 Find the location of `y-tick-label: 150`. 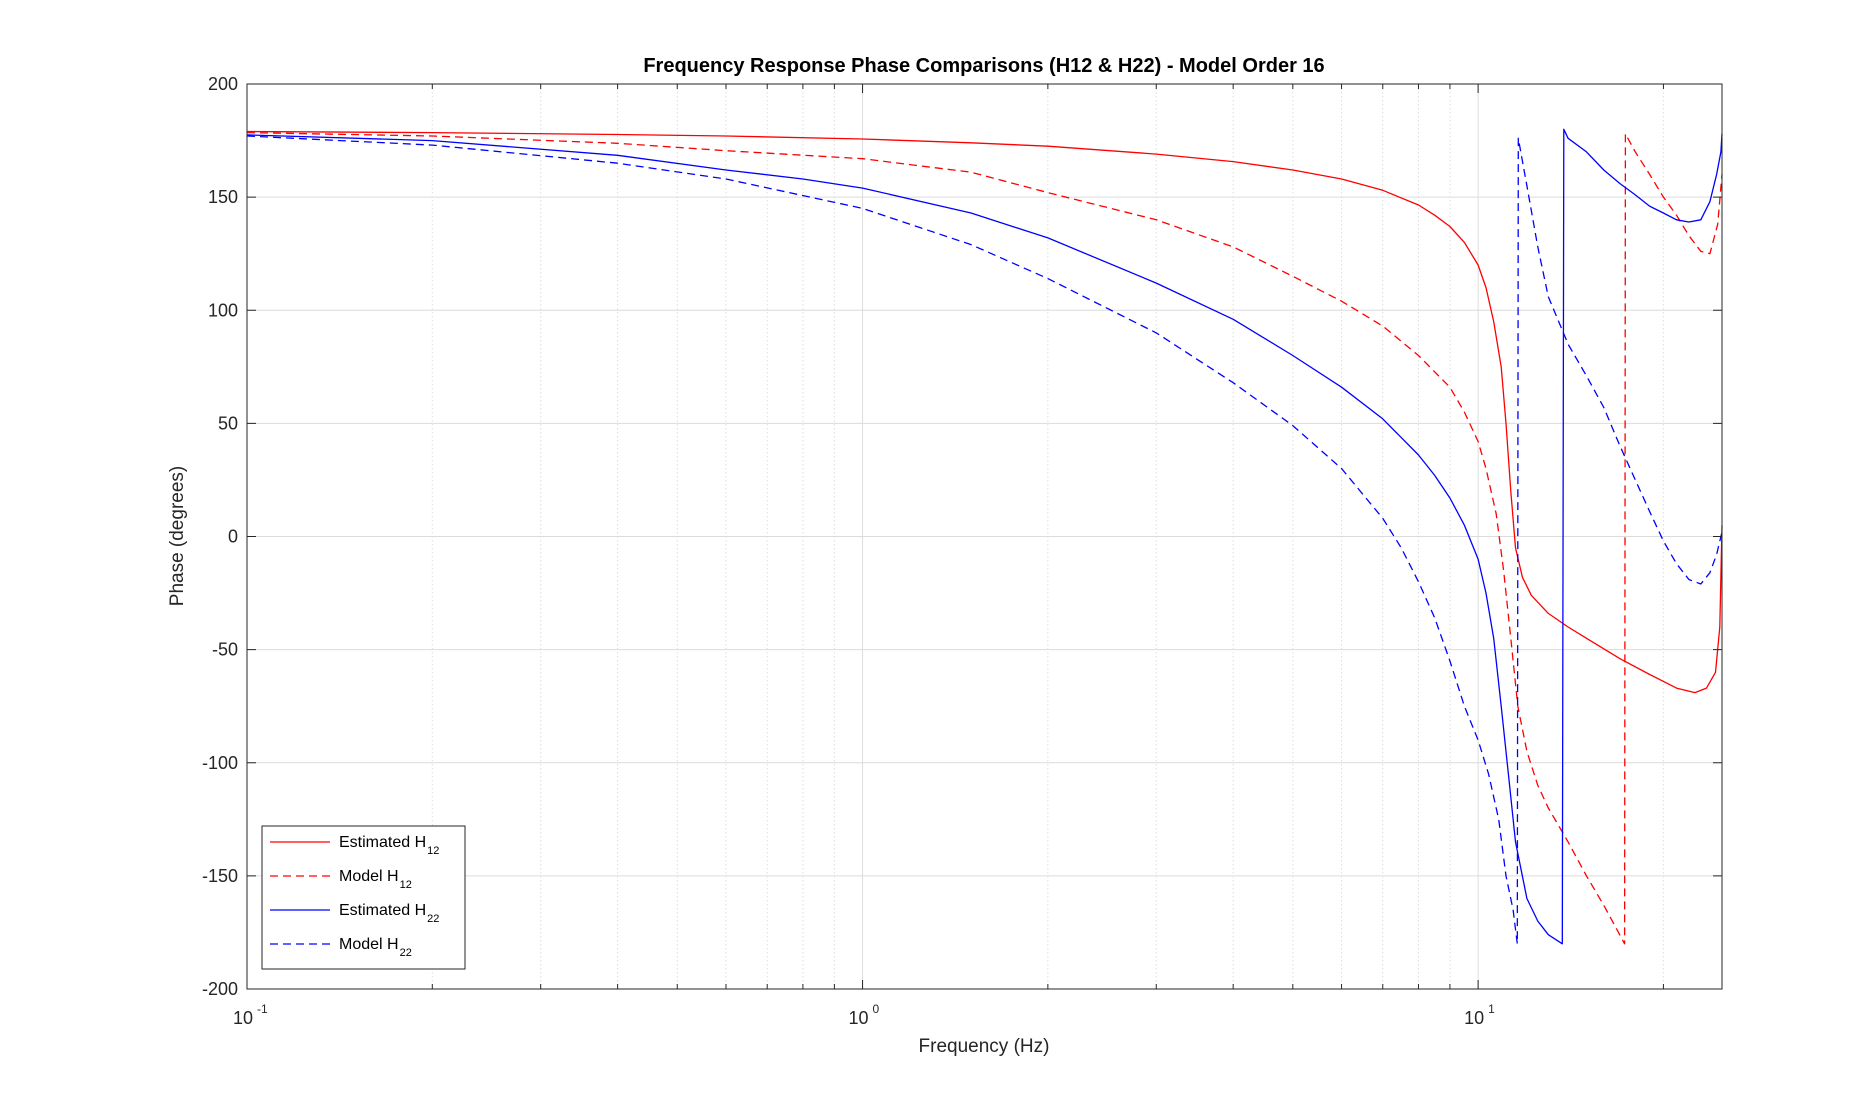

y-tick-label: 150 is located at coordinates (223, 197).